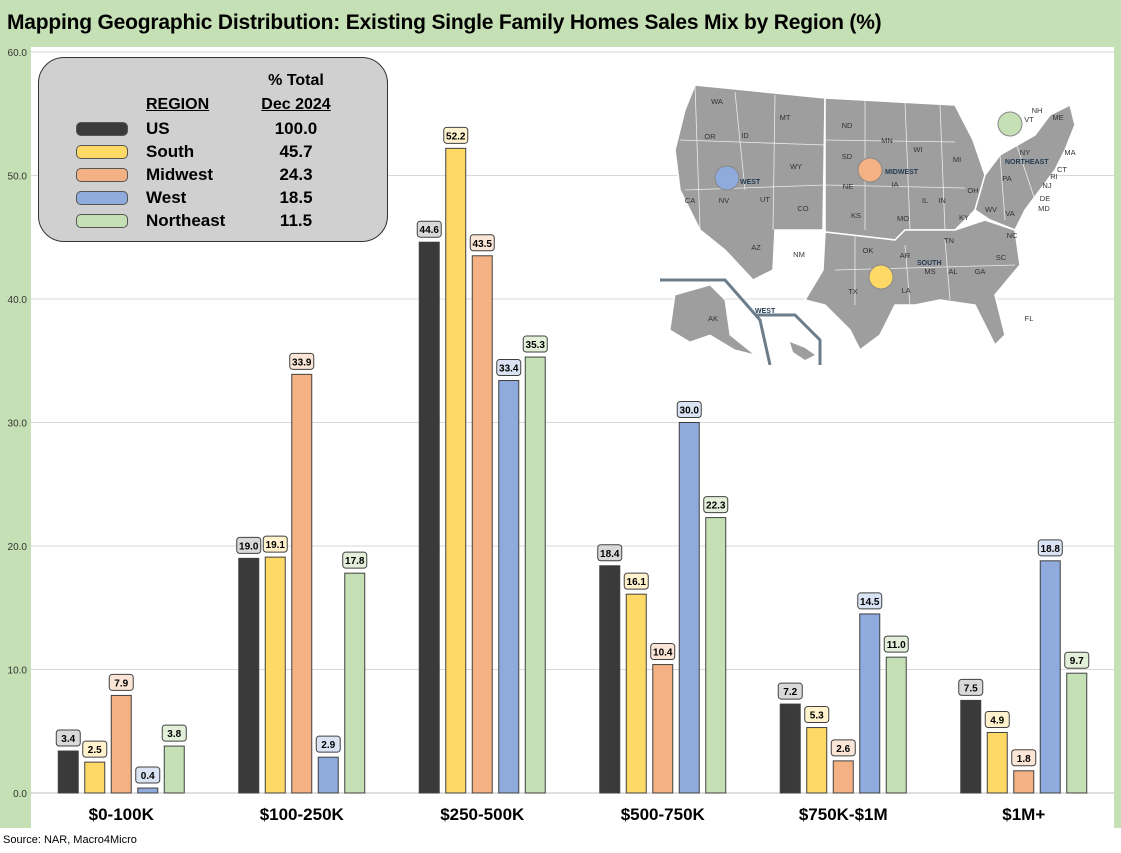 This screenshot has width=1121, height=853. What do you see at coordinates (1012, 235) in the screenshot?
I see `map-state-label: NC` at bounding box center [1012, 235].